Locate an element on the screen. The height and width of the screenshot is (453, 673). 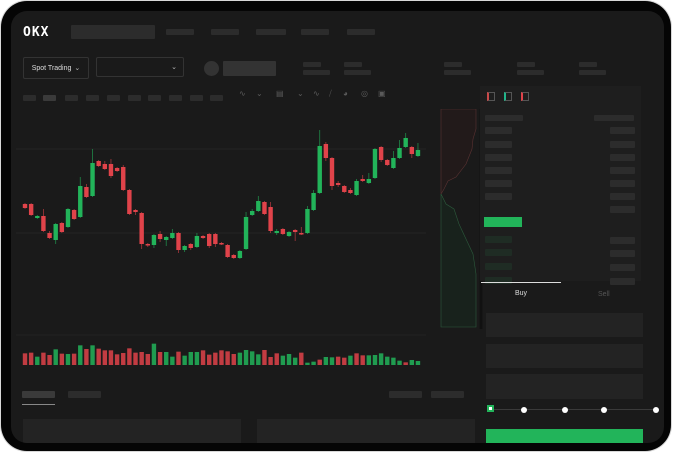
pair-dropdown: ⌄ is located at coordinates (140, 67).